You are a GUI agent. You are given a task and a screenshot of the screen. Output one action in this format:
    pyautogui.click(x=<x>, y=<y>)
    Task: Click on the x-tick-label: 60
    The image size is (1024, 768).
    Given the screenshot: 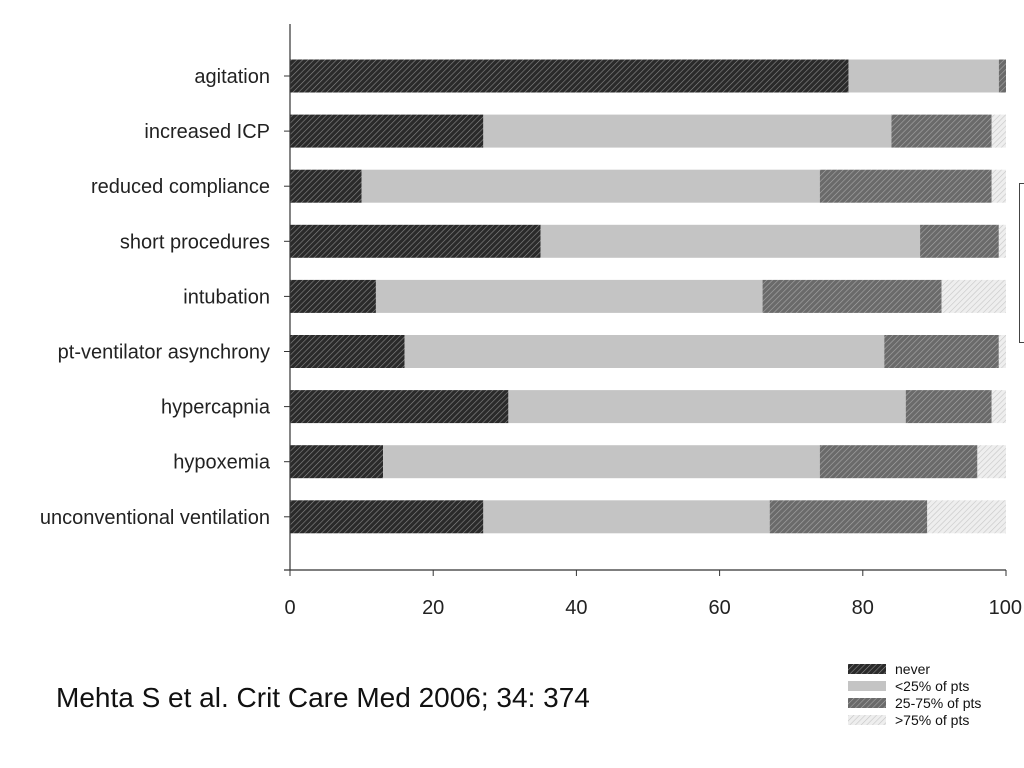 What is the action you would take?
    pyautogui.click(x=719, y=608)
    